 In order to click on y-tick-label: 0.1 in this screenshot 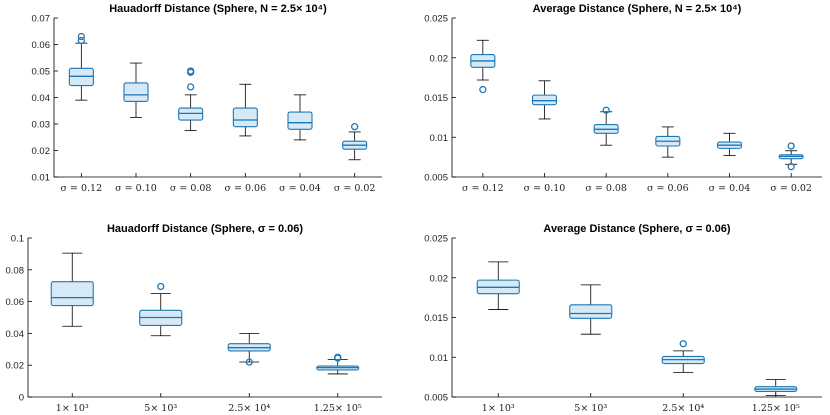, I will do `click(17, 239)`.